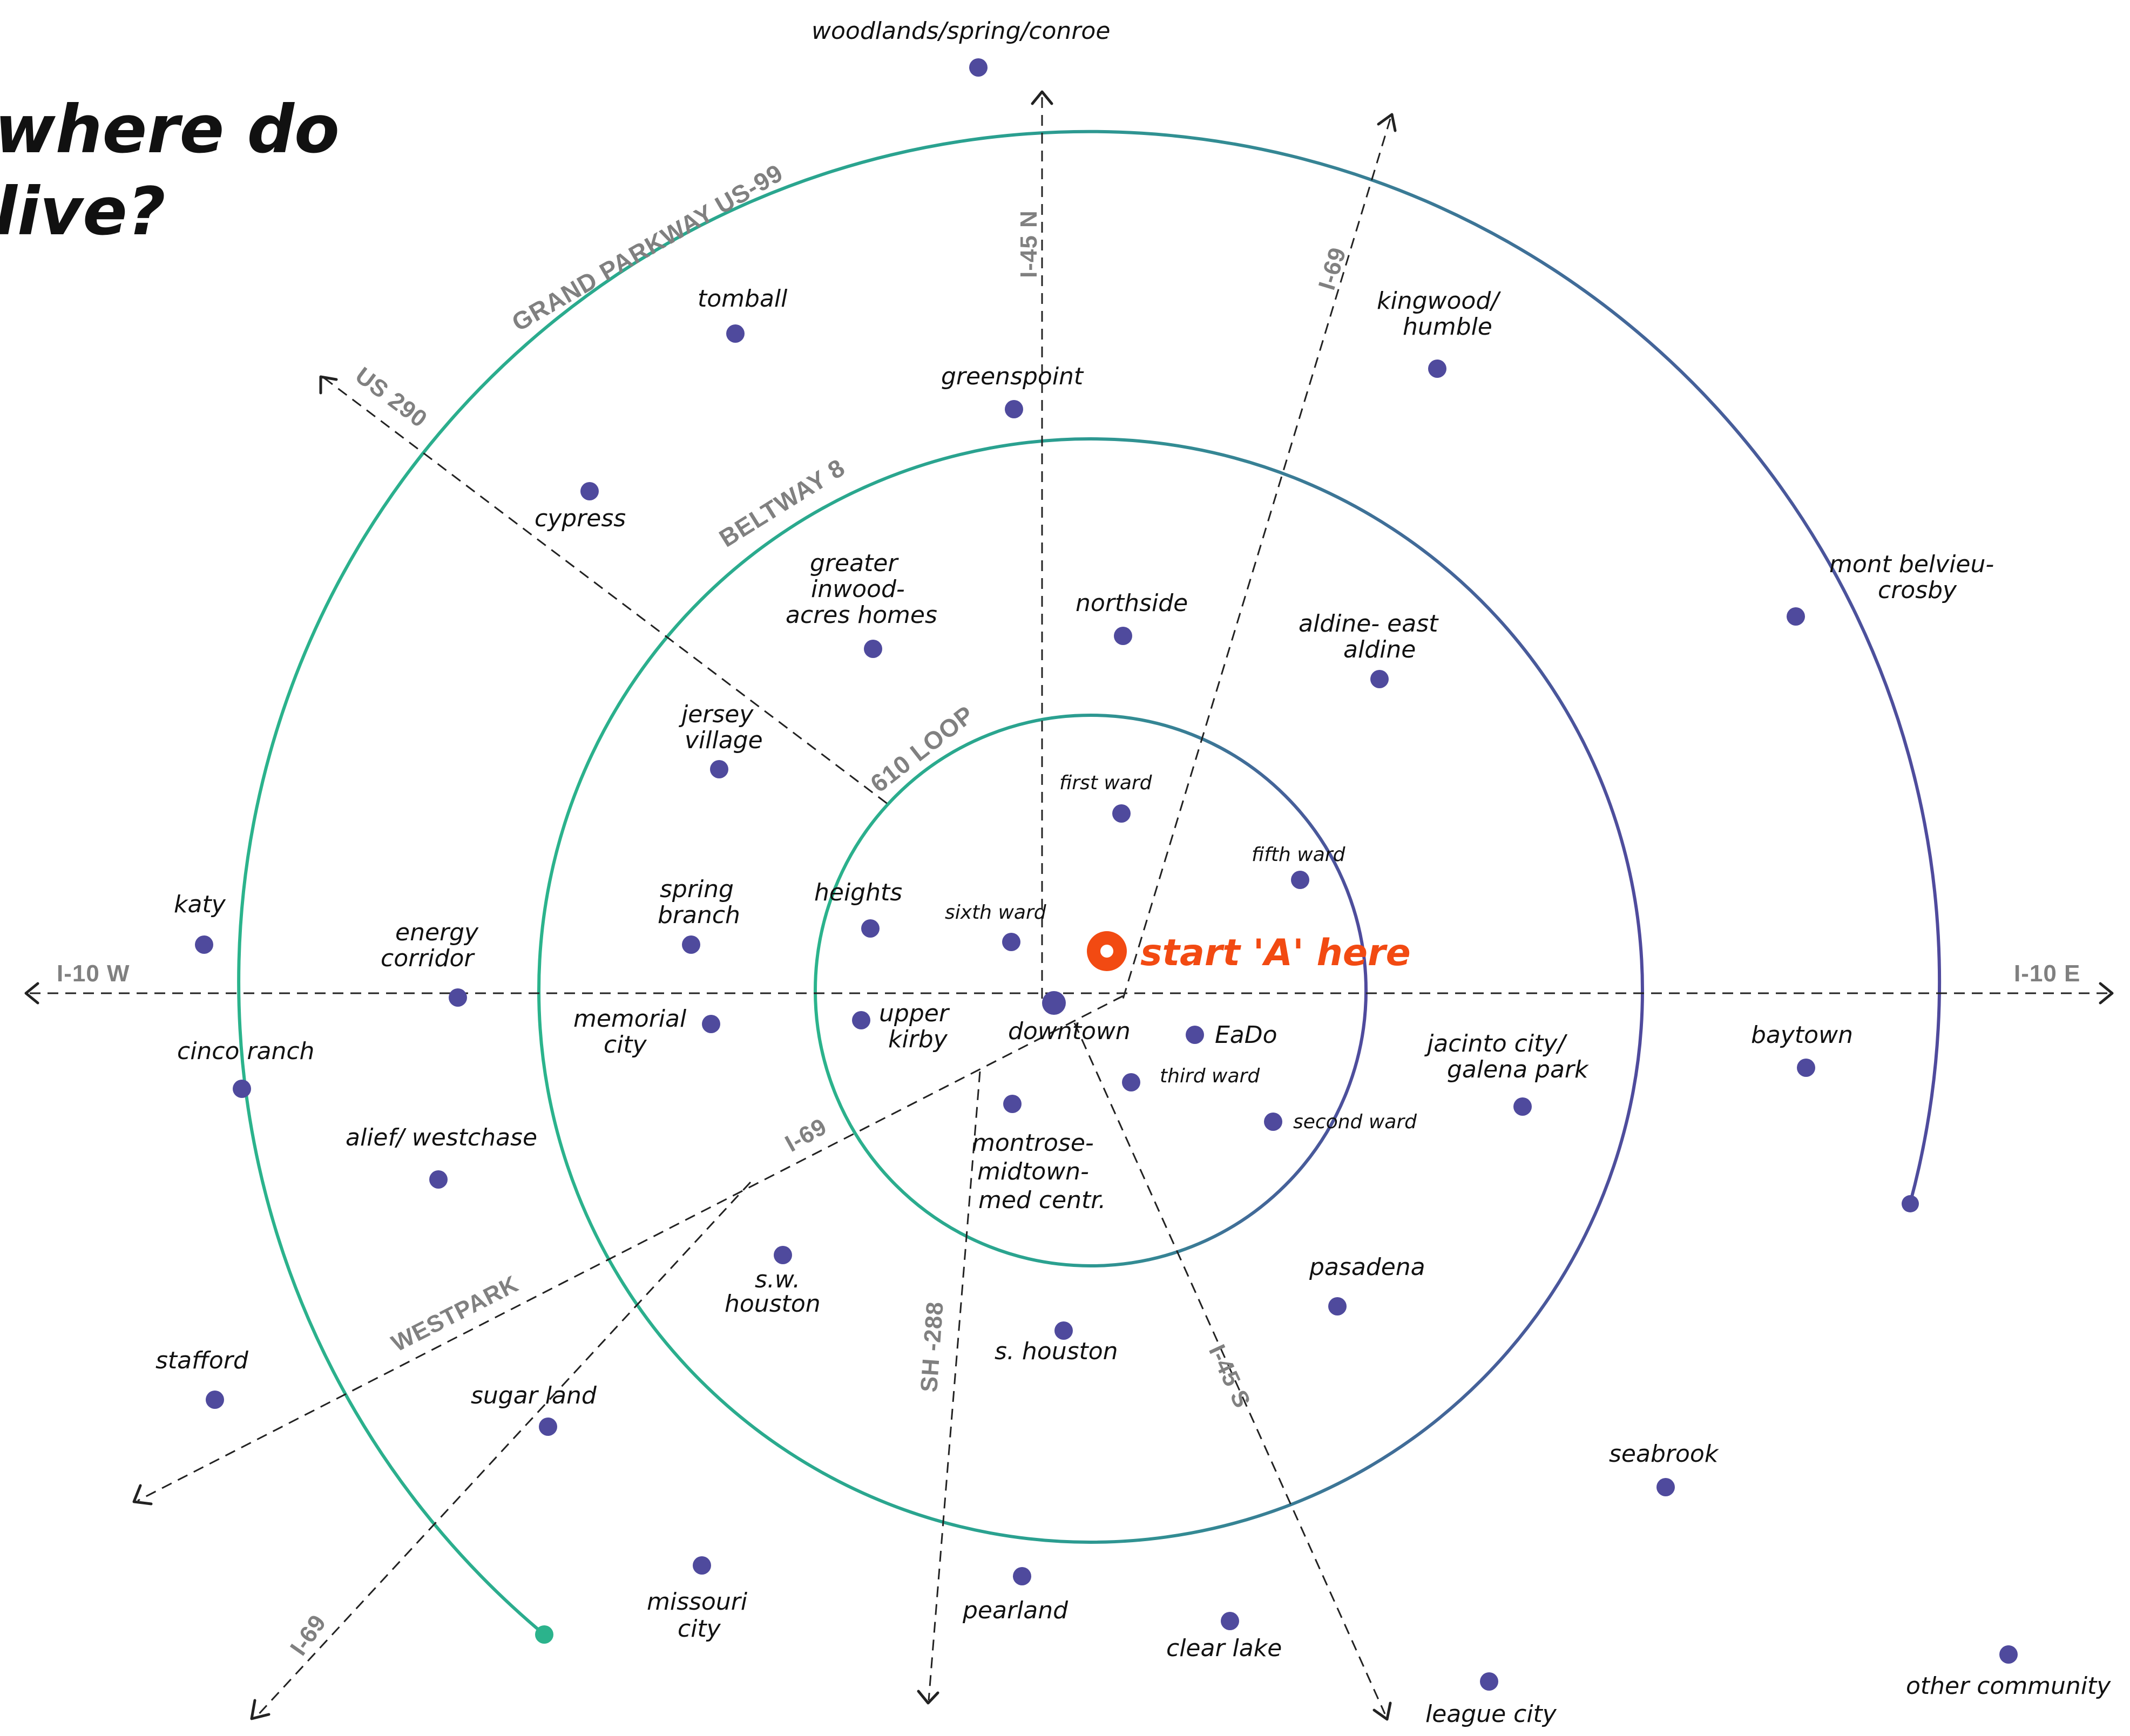 The width and height of the screenshot is (2130, 1736). What do you see at coordinates (1911, 565) in the screenshot?
I see `label-mont-belvieu-1: mont belvieu-` at bounding box center [1911, 565].